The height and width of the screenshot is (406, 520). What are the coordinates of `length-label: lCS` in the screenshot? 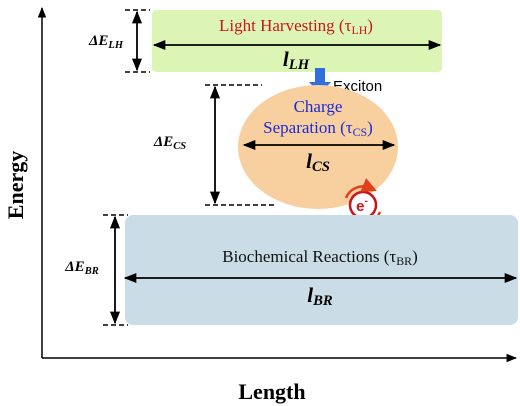 It's located at (318, 162).